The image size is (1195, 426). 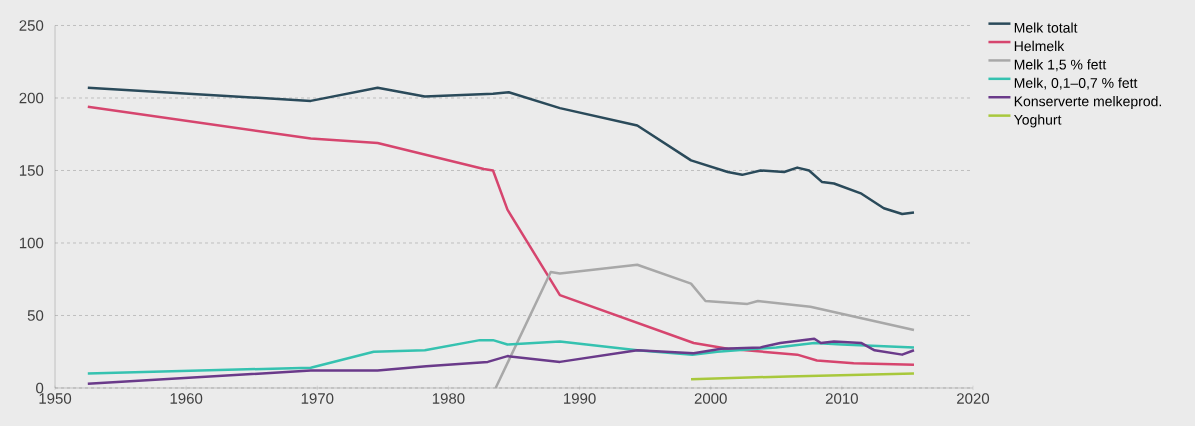 I want to click on y-tick-label: 150, so click(x=31, y=170).